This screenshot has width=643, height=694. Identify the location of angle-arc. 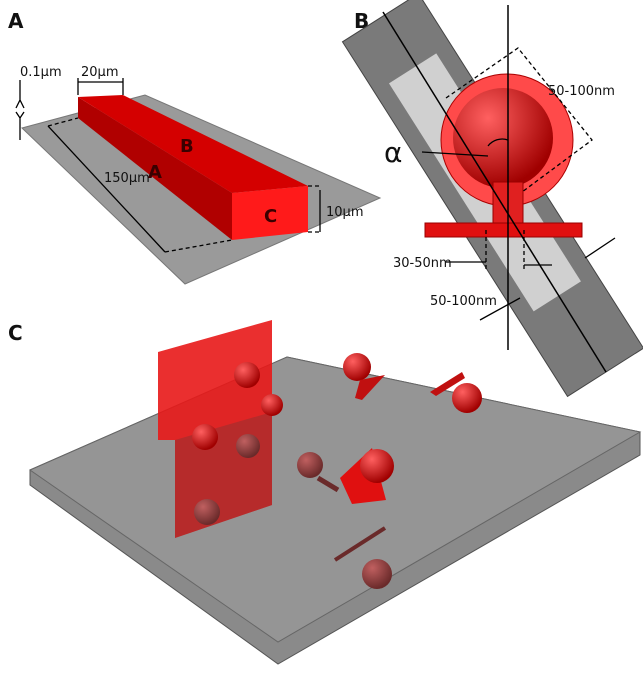
(498, 142).